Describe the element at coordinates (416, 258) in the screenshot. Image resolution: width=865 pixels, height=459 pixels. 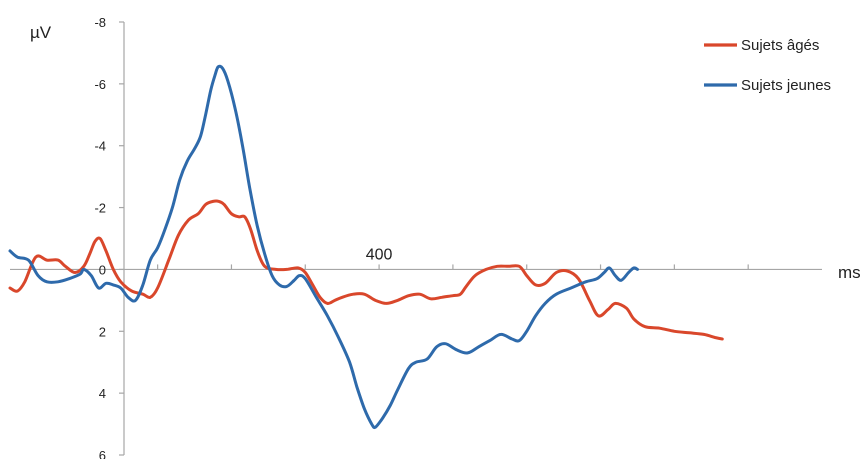
I see `x-axis-ticks: 400` at that location.